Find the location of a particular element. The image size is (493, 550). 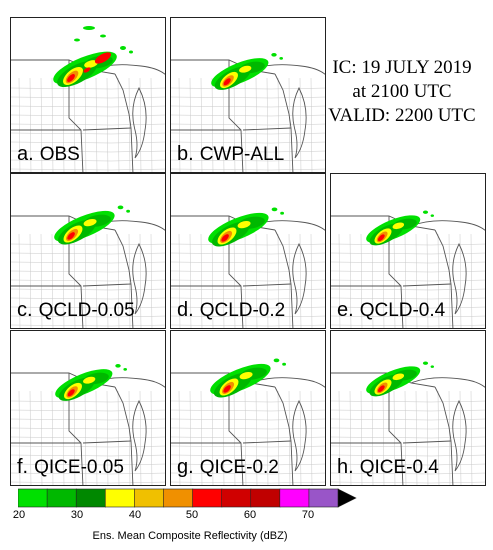

colorbar-tick: 40 is located at coordinates (135, 515).